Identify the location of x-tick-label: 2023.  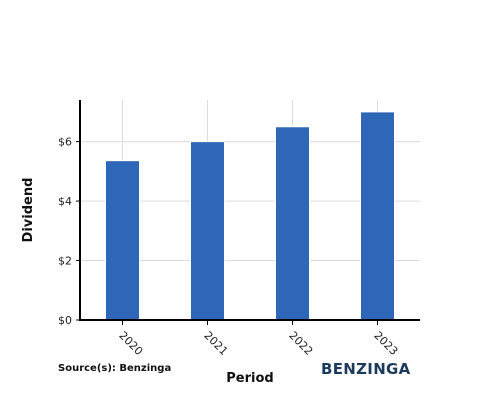
(385, 343).